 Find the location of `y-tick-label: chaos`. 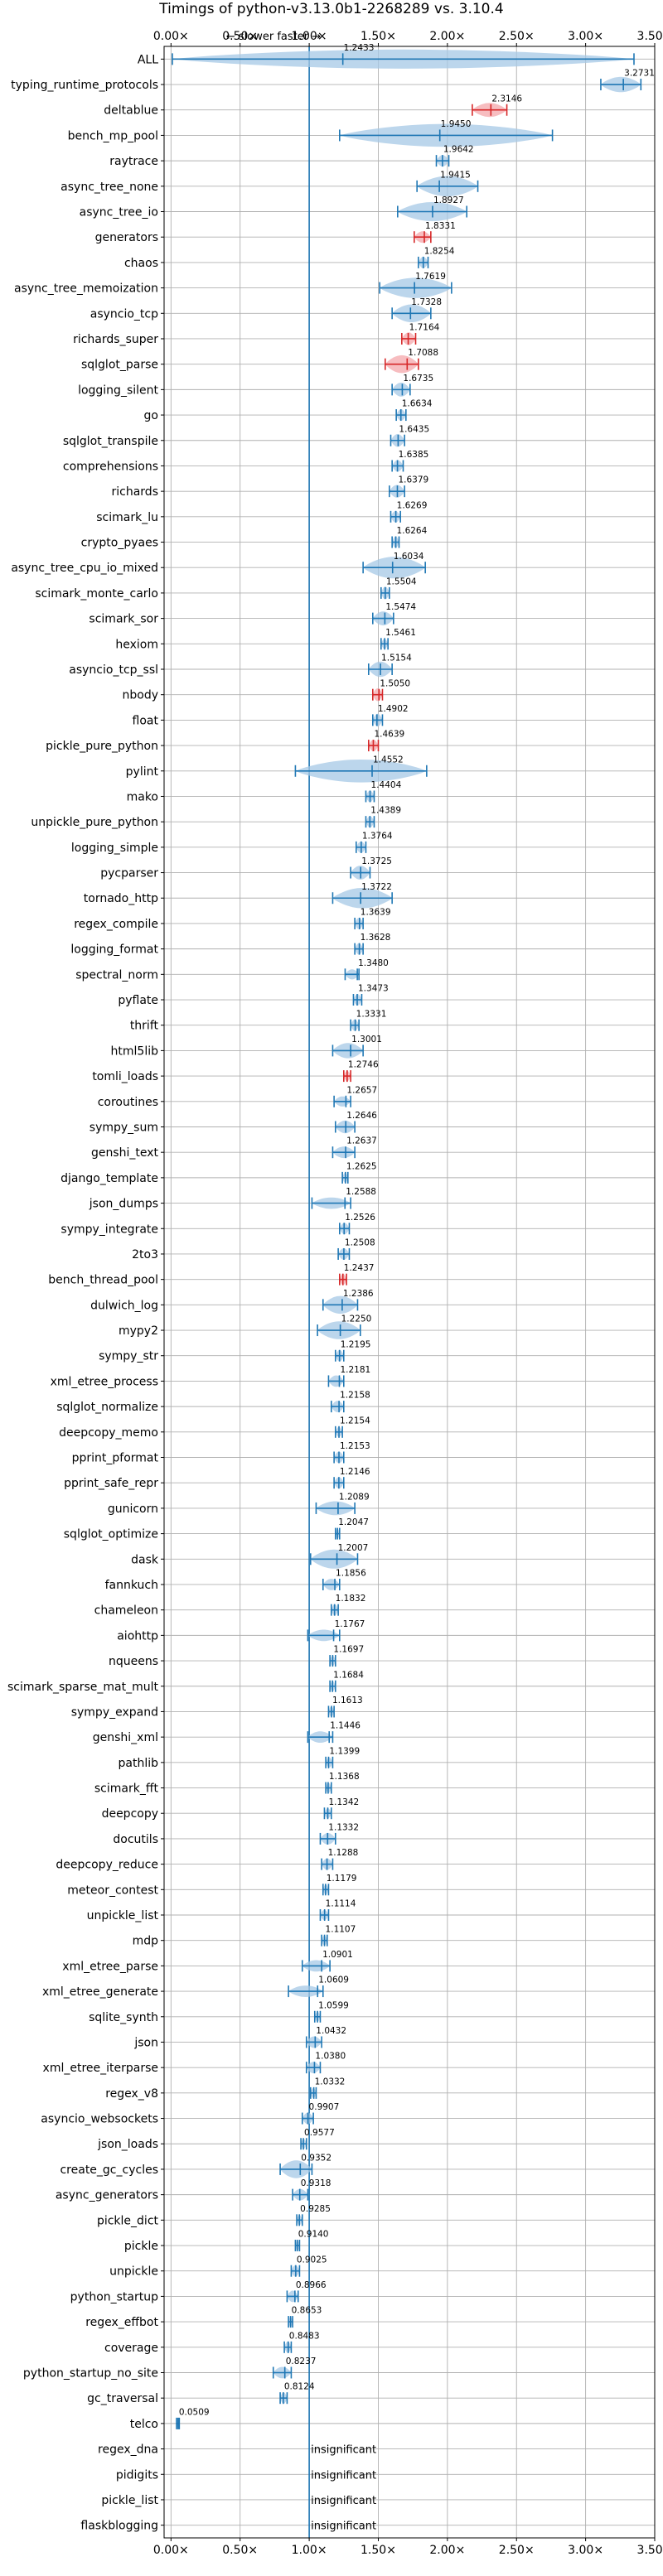

y-tick-label: chaos is located at coordinates (141, 263).